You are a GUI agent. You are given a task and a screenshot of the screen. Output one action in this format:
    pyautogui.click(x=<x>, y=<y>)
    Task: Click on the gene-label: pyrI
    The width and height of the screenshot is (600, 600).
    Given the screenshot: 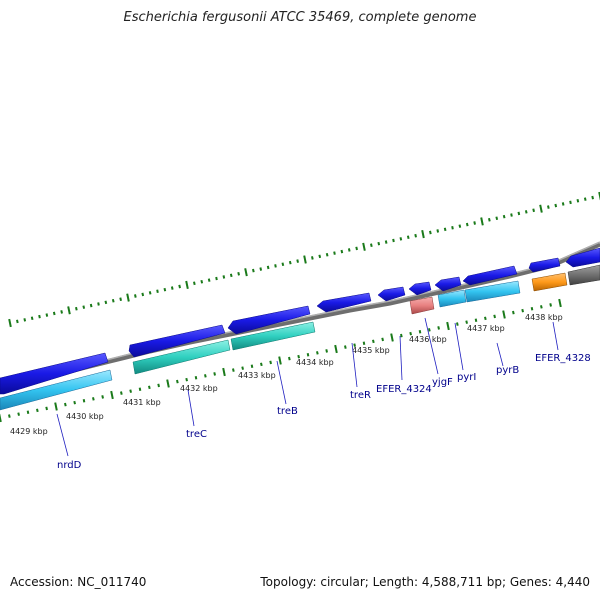 What is the action you would take?
    pyautogui.click(x=466, y=377)
    